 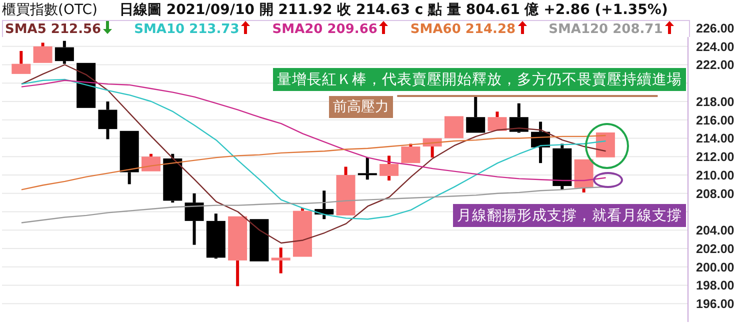 I want to click on y-tick-label: 210.00, so click(x=715, y=175).